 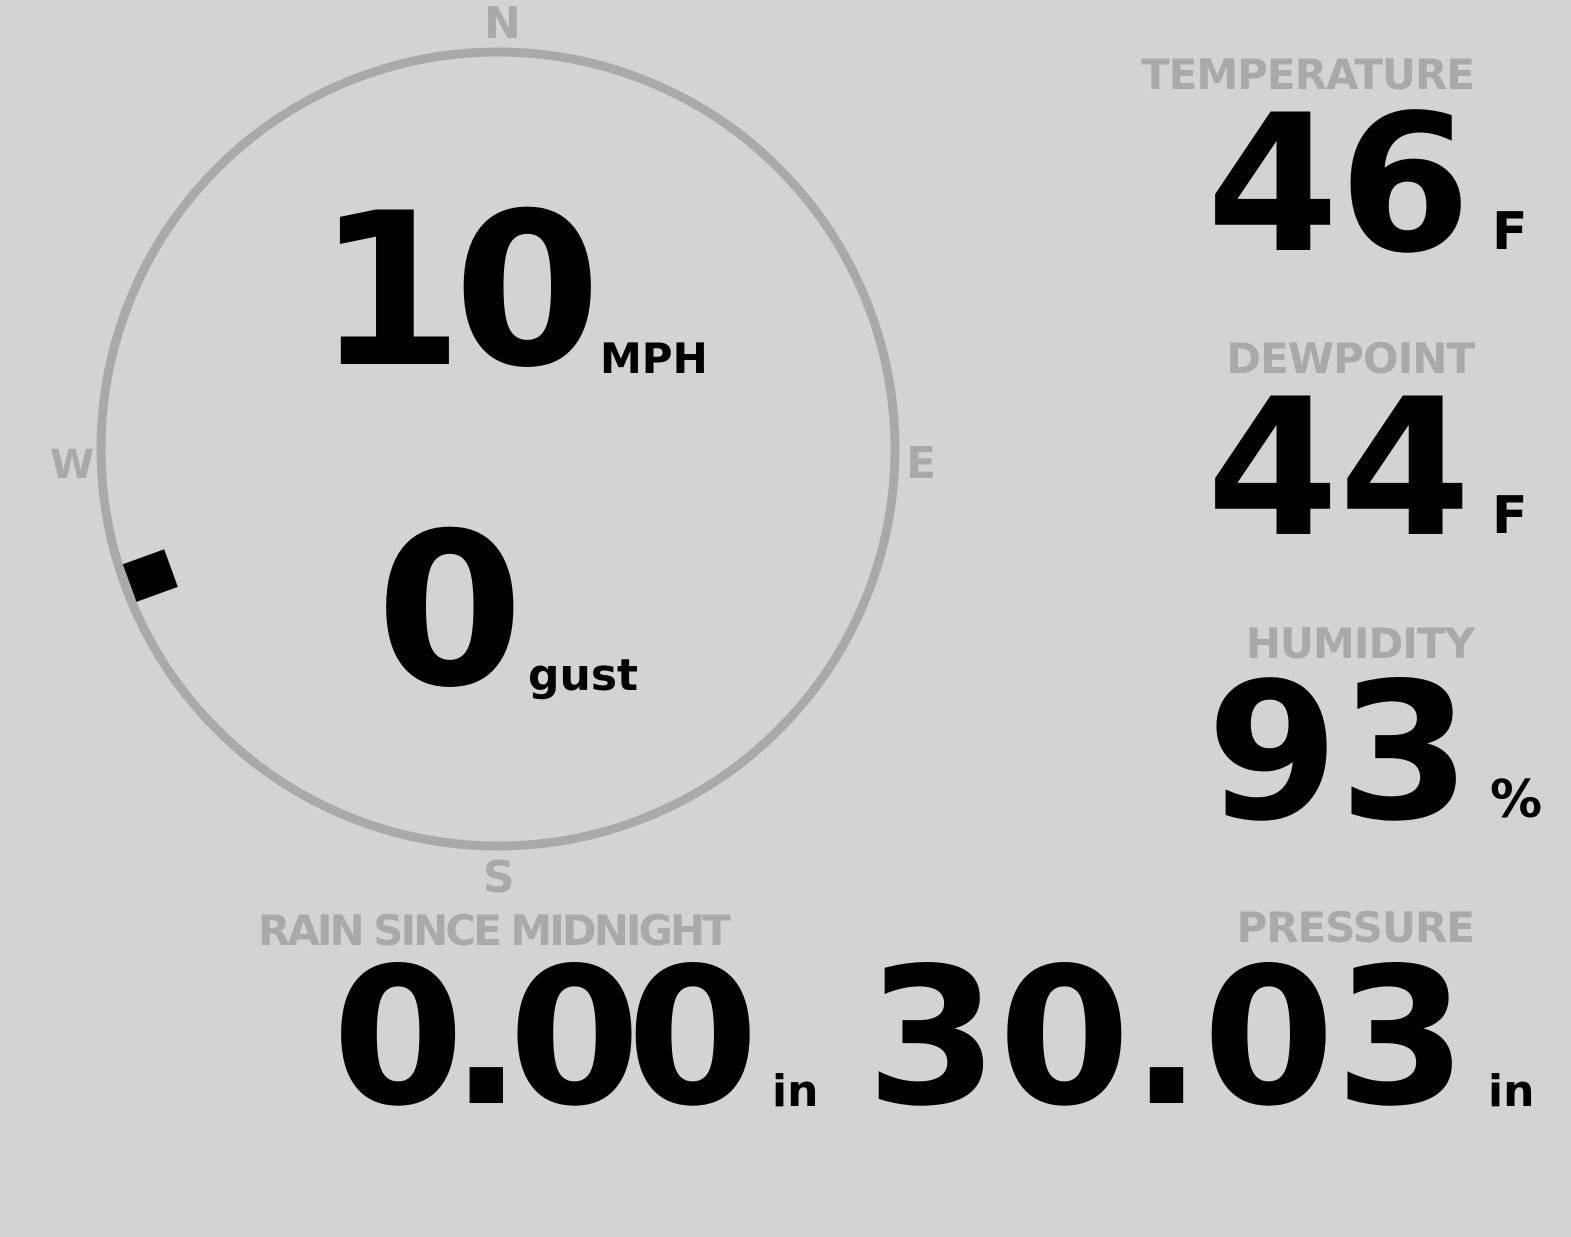 I want to click on humidity-card: HUMIDITY, so click(x=1360, y=643).